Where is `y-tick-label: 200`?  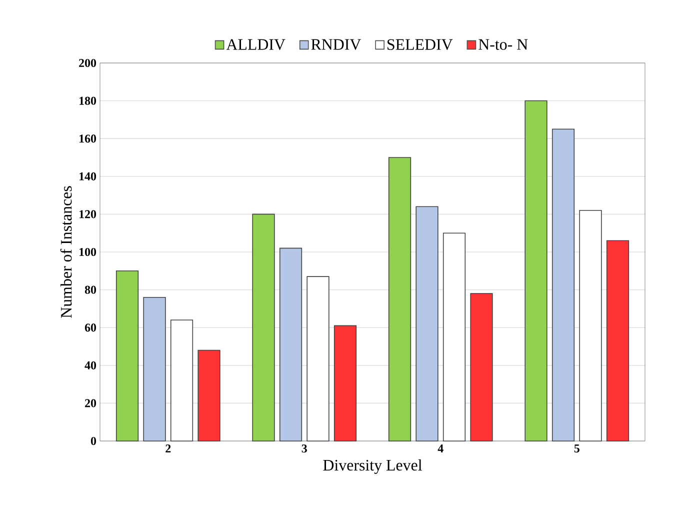
y-tick-label: 200 is located at coordinates (87, 63).